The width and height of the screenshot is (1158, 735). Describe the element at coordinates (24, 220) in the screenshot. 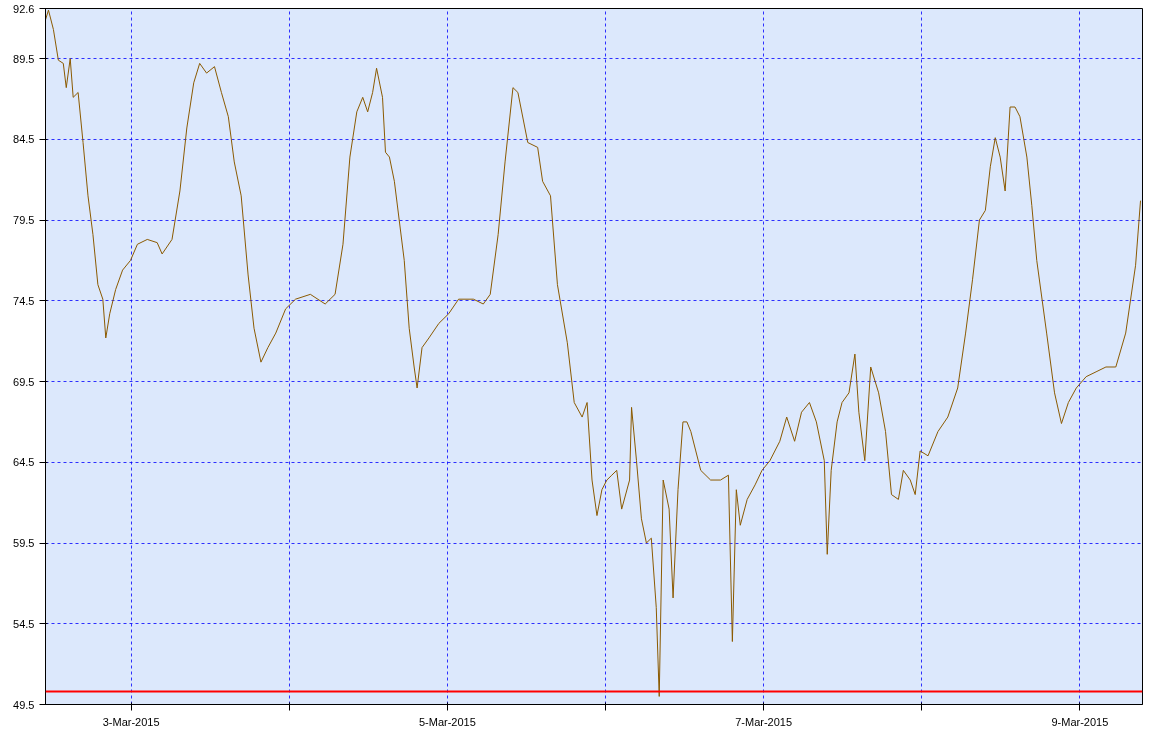

I see `y-tick-label: 79.5` at that location.